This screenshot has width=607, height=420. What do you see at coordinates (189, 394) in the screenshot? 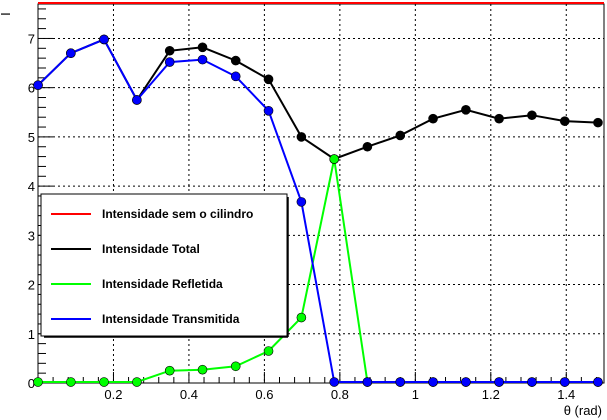
I see `x-tick-label: 0.4` at bounding box center [189, 394].